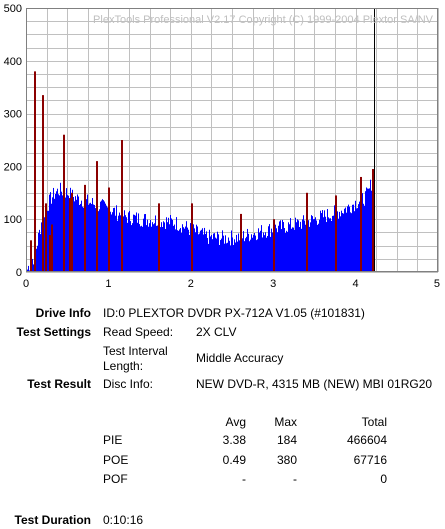 Image resolution: width=445 pixels, height=529 pixels. Describe the element at coordinates (113, 440) in the screenshot. I see `stats-row-name: PIE` at that location.